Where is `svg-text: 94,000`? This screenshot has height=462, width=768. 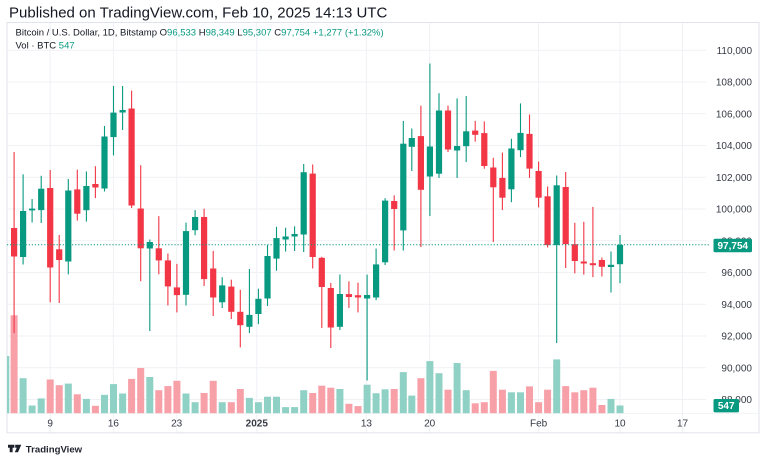
svg-text: 94,000 is located at coordinates (736, 305).